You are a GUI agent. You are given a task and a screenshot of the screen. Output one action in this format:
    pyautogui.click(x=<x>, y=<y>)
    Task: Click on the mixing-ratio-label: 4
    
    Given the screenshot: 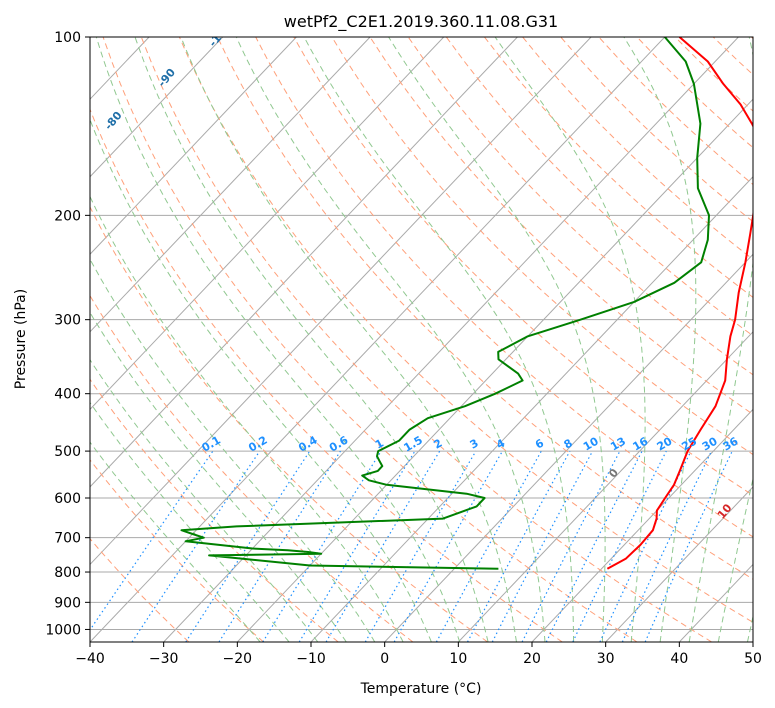 What is the action you would take?
    pyautogui.click(x=500, y=443)
    